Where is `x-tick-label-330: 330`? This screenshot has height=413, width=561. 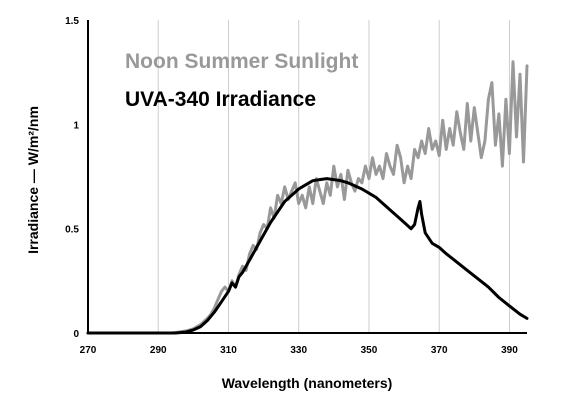 x-tick-label-330: 330 is located at coordinates (298, 350).